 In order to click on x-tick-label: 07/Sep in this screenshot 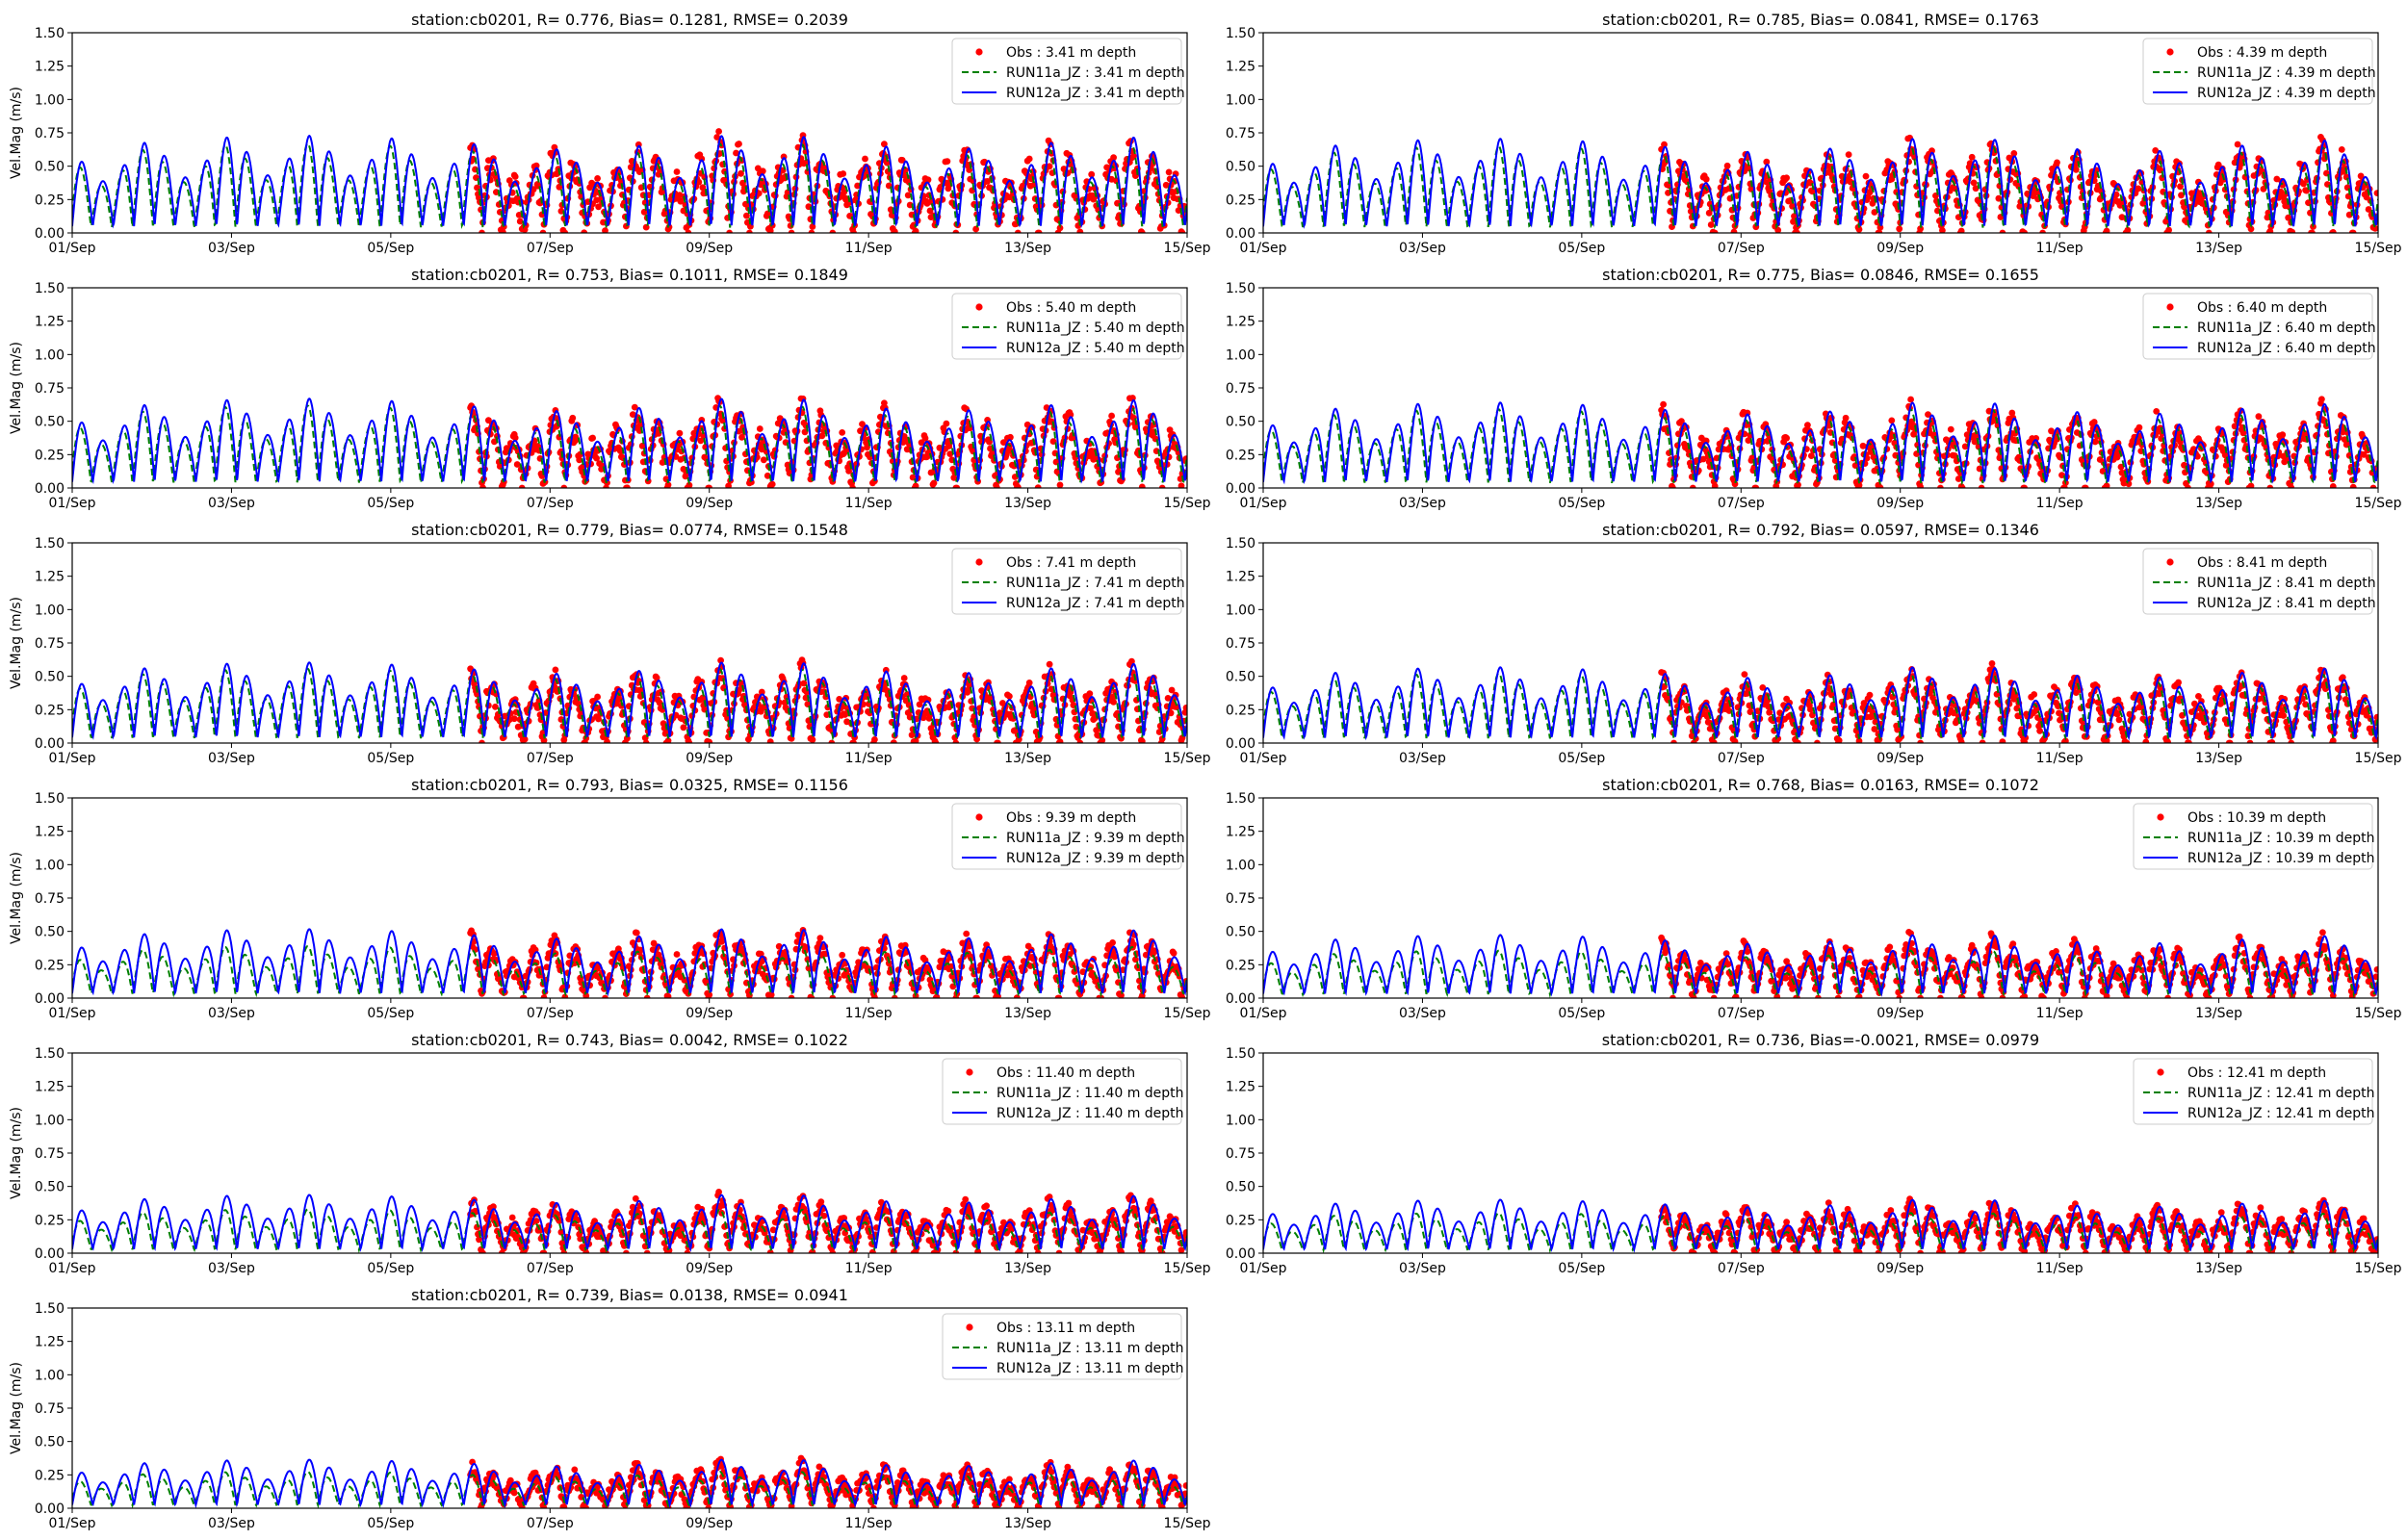, I will do `click(550, 758)`.